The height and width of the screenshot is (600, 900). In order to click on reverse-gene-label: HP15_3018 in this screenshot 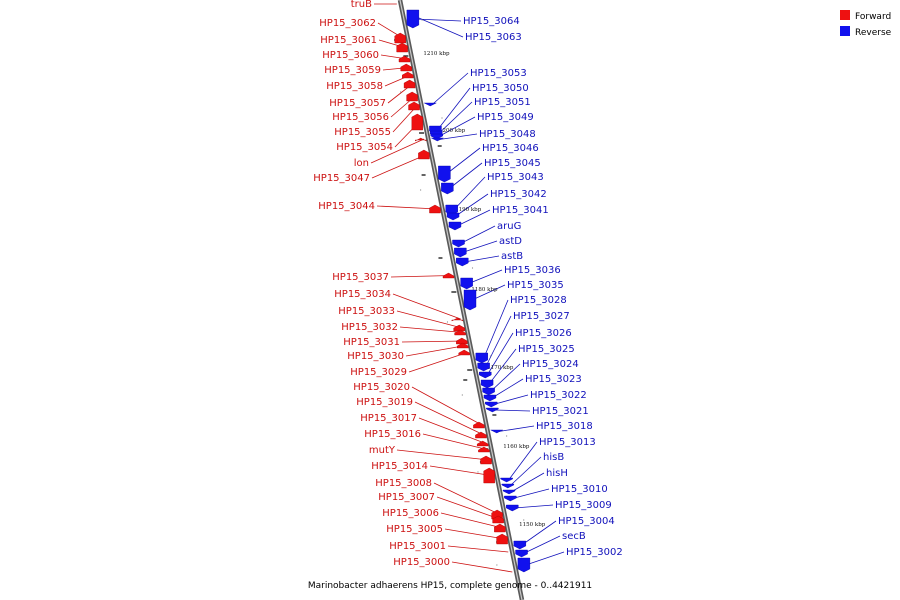, I will do `click(564, 426)`.